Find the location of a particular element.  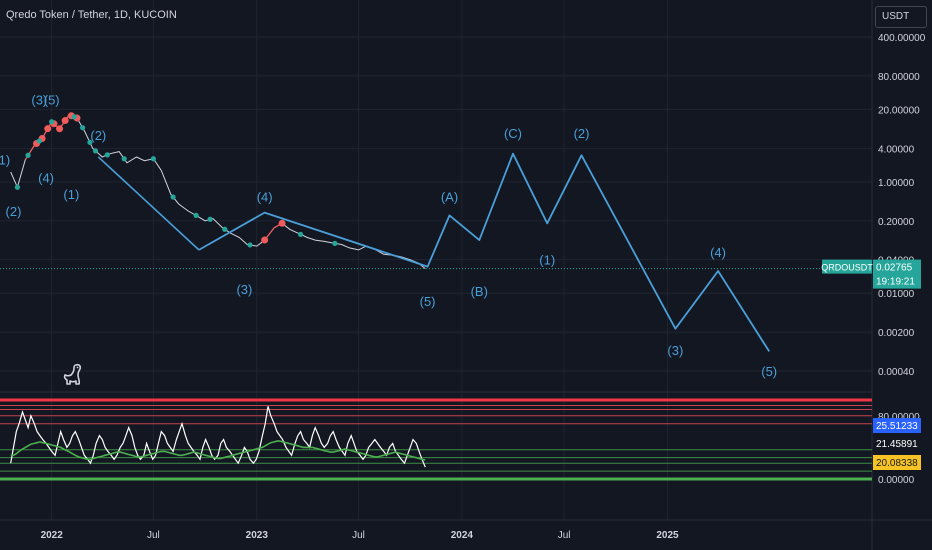

wave-label: (A) is located at coordinates (449, 196).